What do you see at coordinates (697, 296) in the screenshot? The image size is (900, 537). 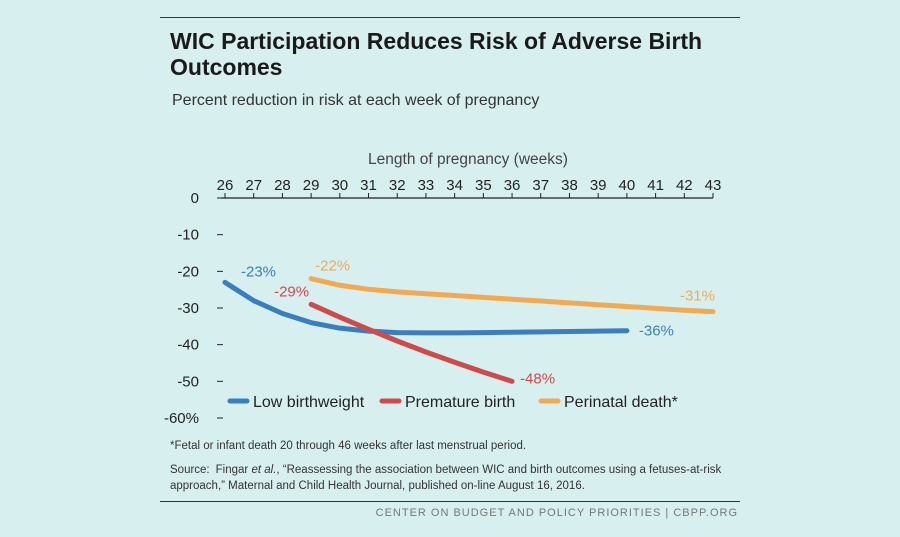 I see `data-label-end: -31%` at bounding box center [697, 296].